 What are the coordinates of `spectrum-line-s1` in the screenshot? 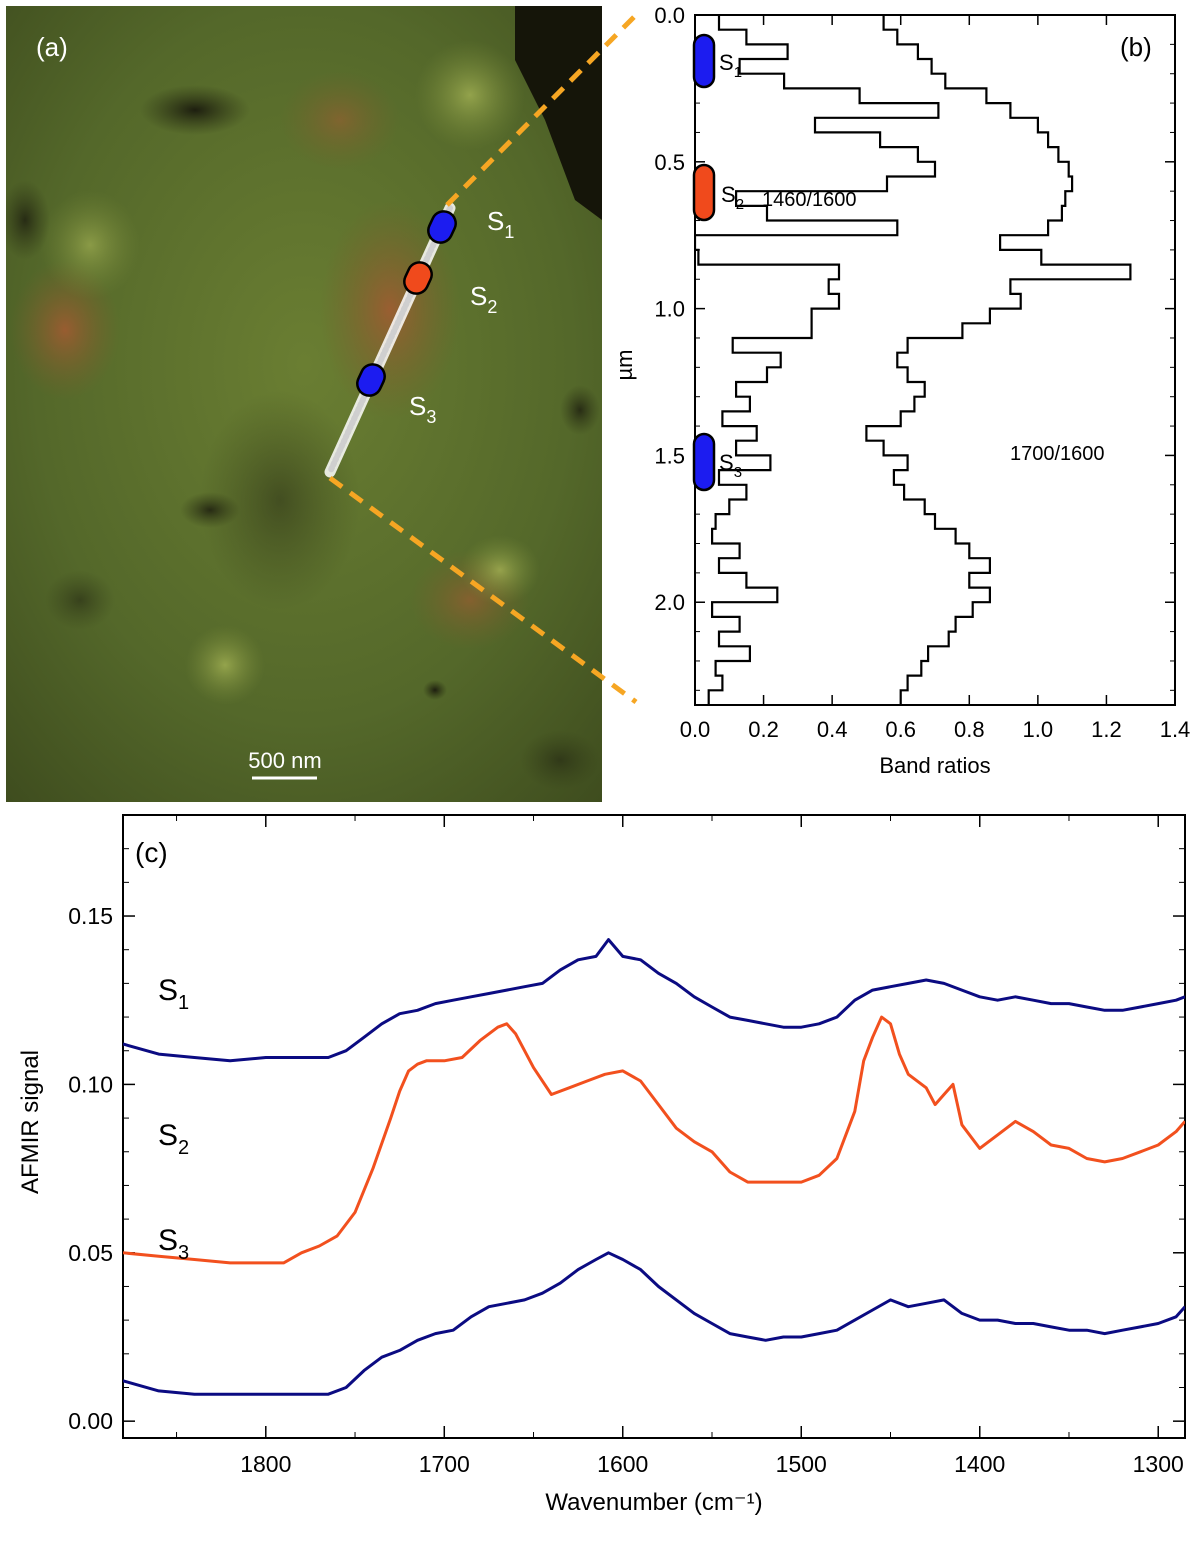 It's located at (654, 1000).